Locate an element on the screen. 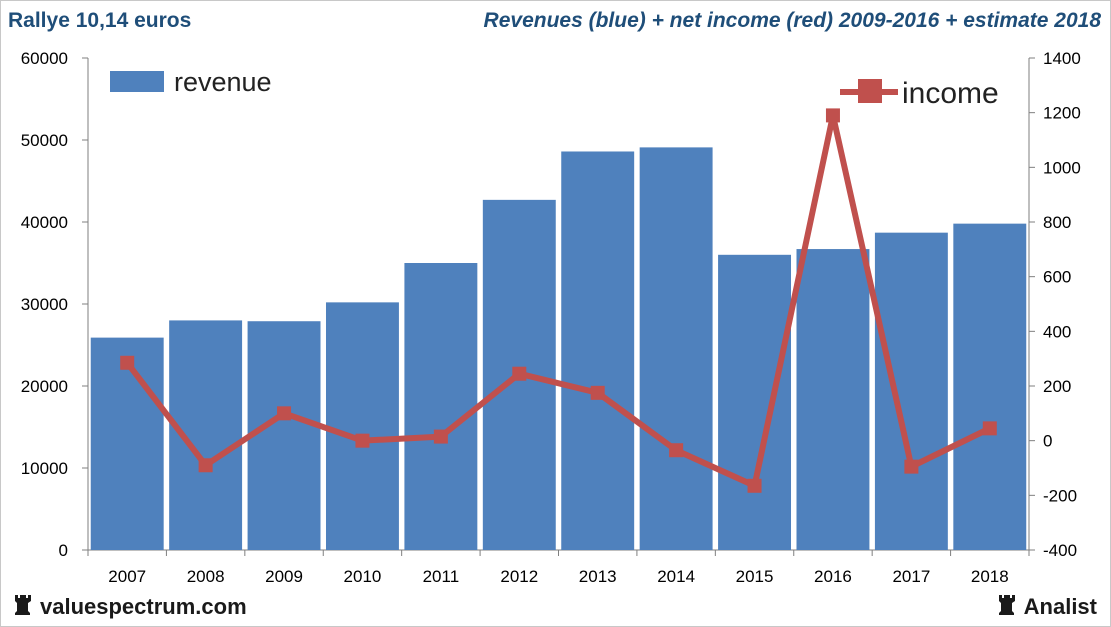 The height and width of the screenshot is (627, 1111). y-left-tick-label: 20000 is located at coordinates (44, 386).